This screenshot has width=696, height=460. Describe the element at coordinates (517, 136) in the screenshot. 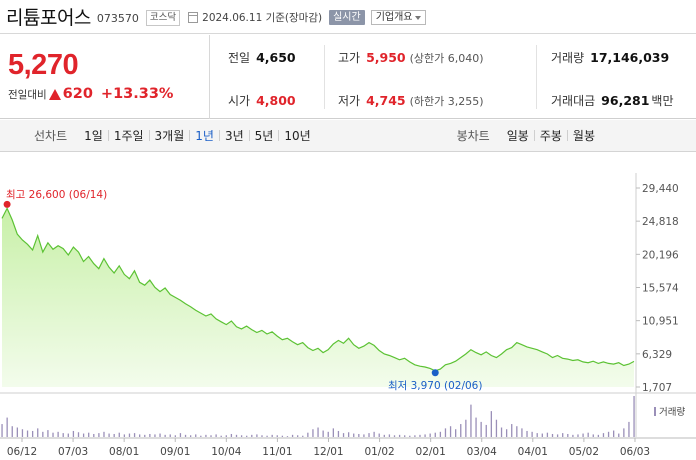

I see `tab-candle-0: 일봉` at that location.